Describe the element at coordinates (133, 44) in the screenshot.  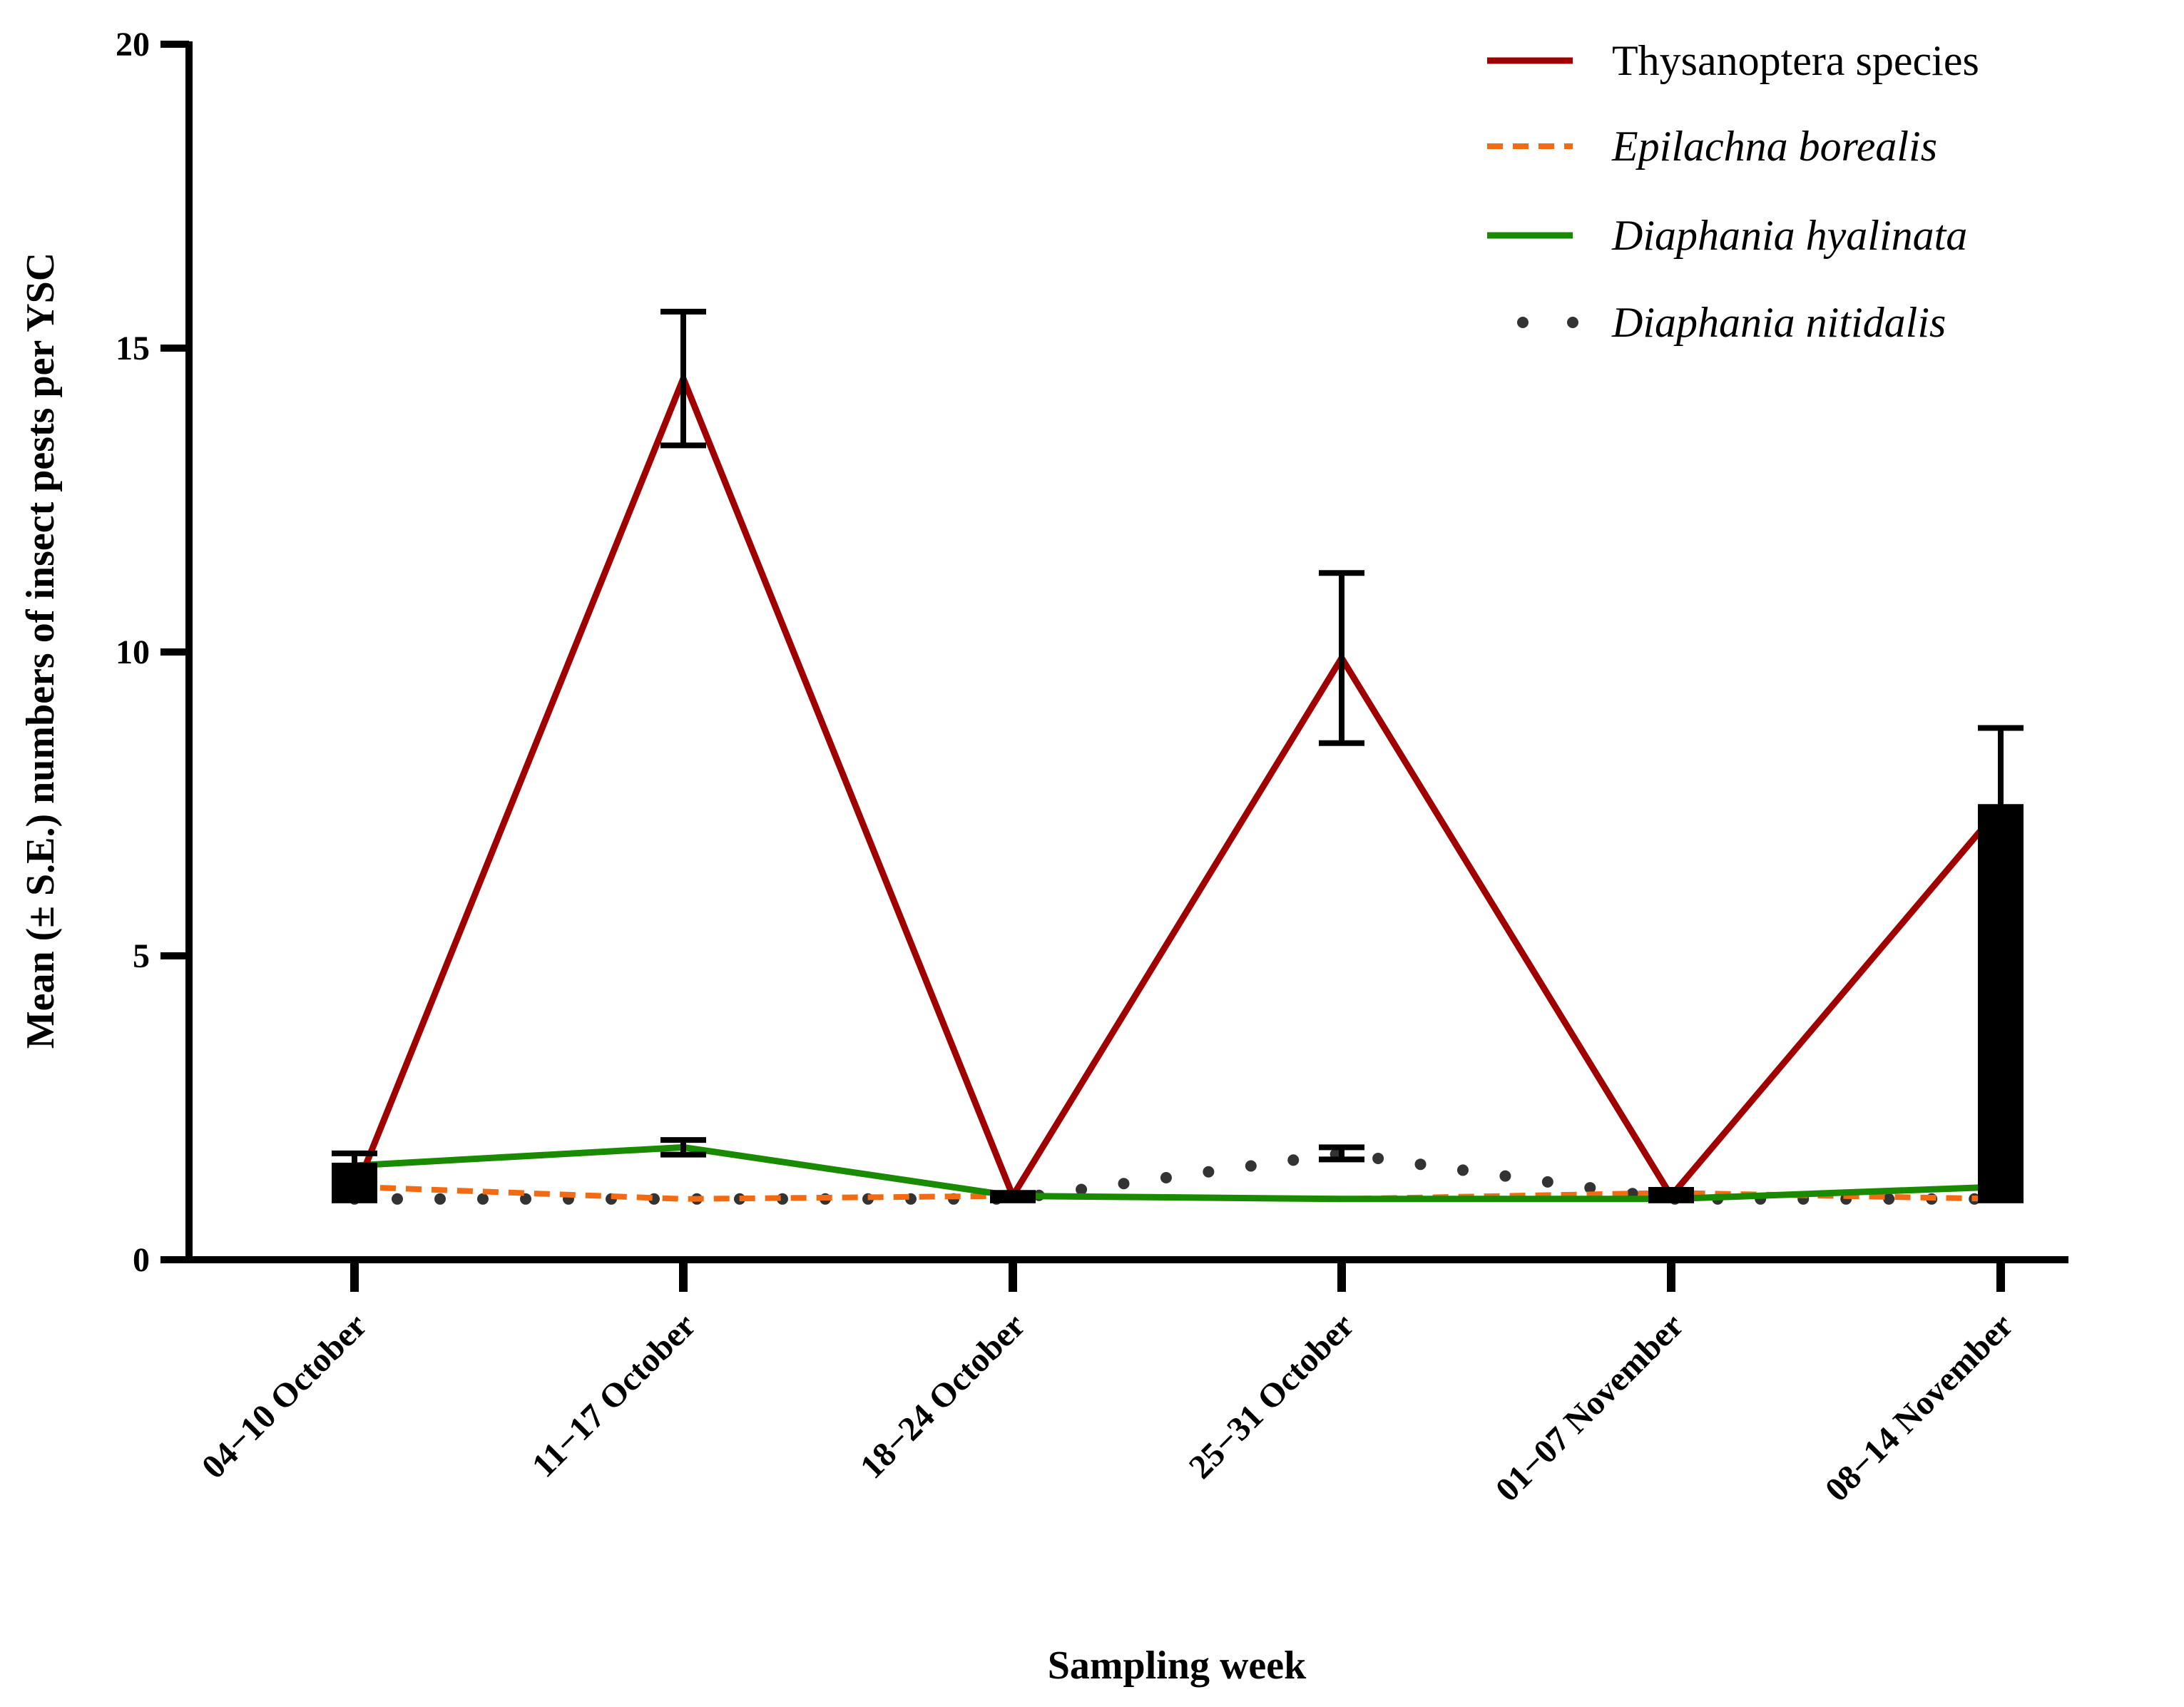
I see `y-tick-label: 20` at that location.